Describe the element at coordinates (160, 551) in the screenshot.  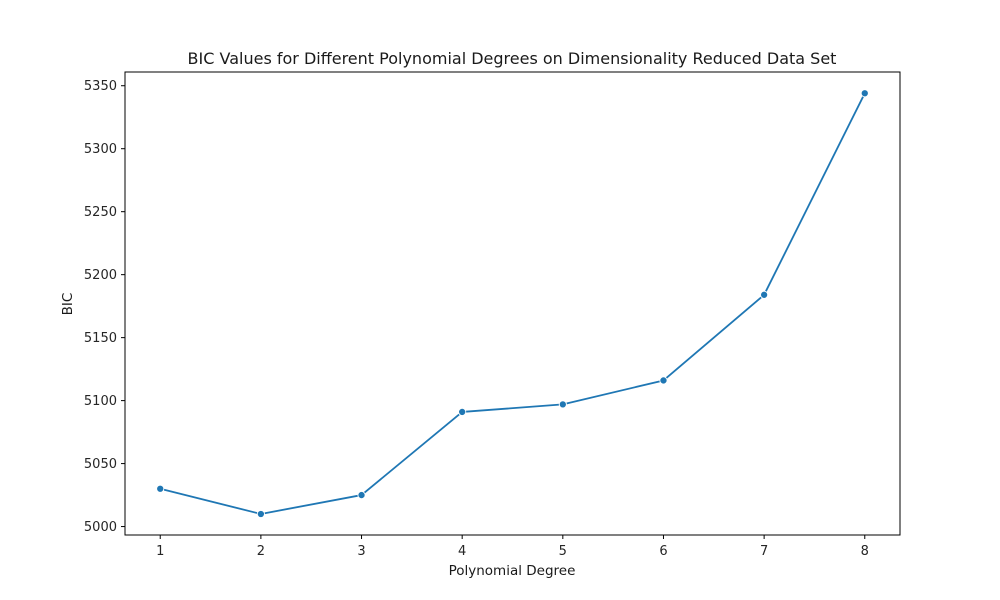
I see `x-tick-label: 1` at that location.